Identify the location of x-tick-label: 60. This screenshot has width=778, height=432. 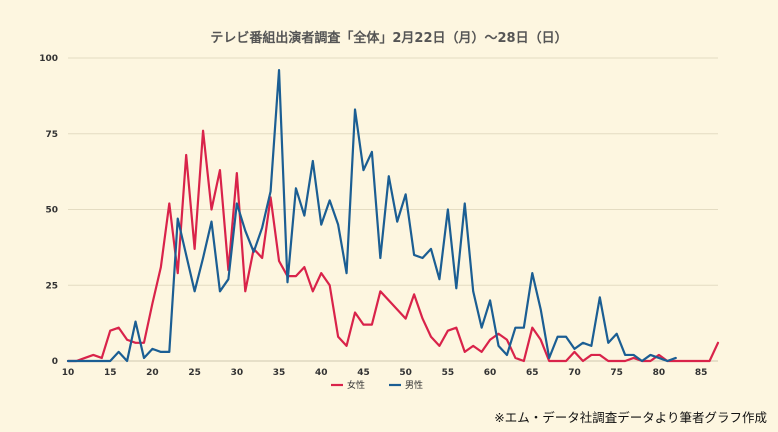
(490, 373).